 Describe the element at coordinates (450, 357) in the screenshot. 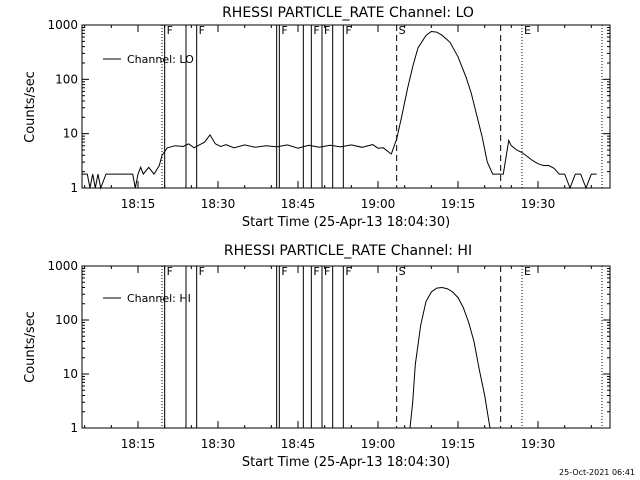

I see `series-line` at that location.